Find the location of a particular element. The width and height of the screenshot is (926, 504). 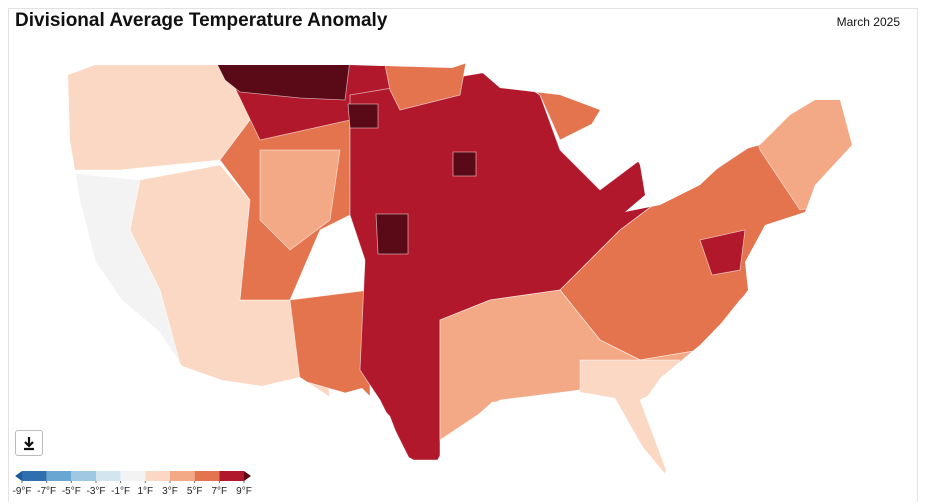

date: March 2025 is located at coordinates (868, 22).